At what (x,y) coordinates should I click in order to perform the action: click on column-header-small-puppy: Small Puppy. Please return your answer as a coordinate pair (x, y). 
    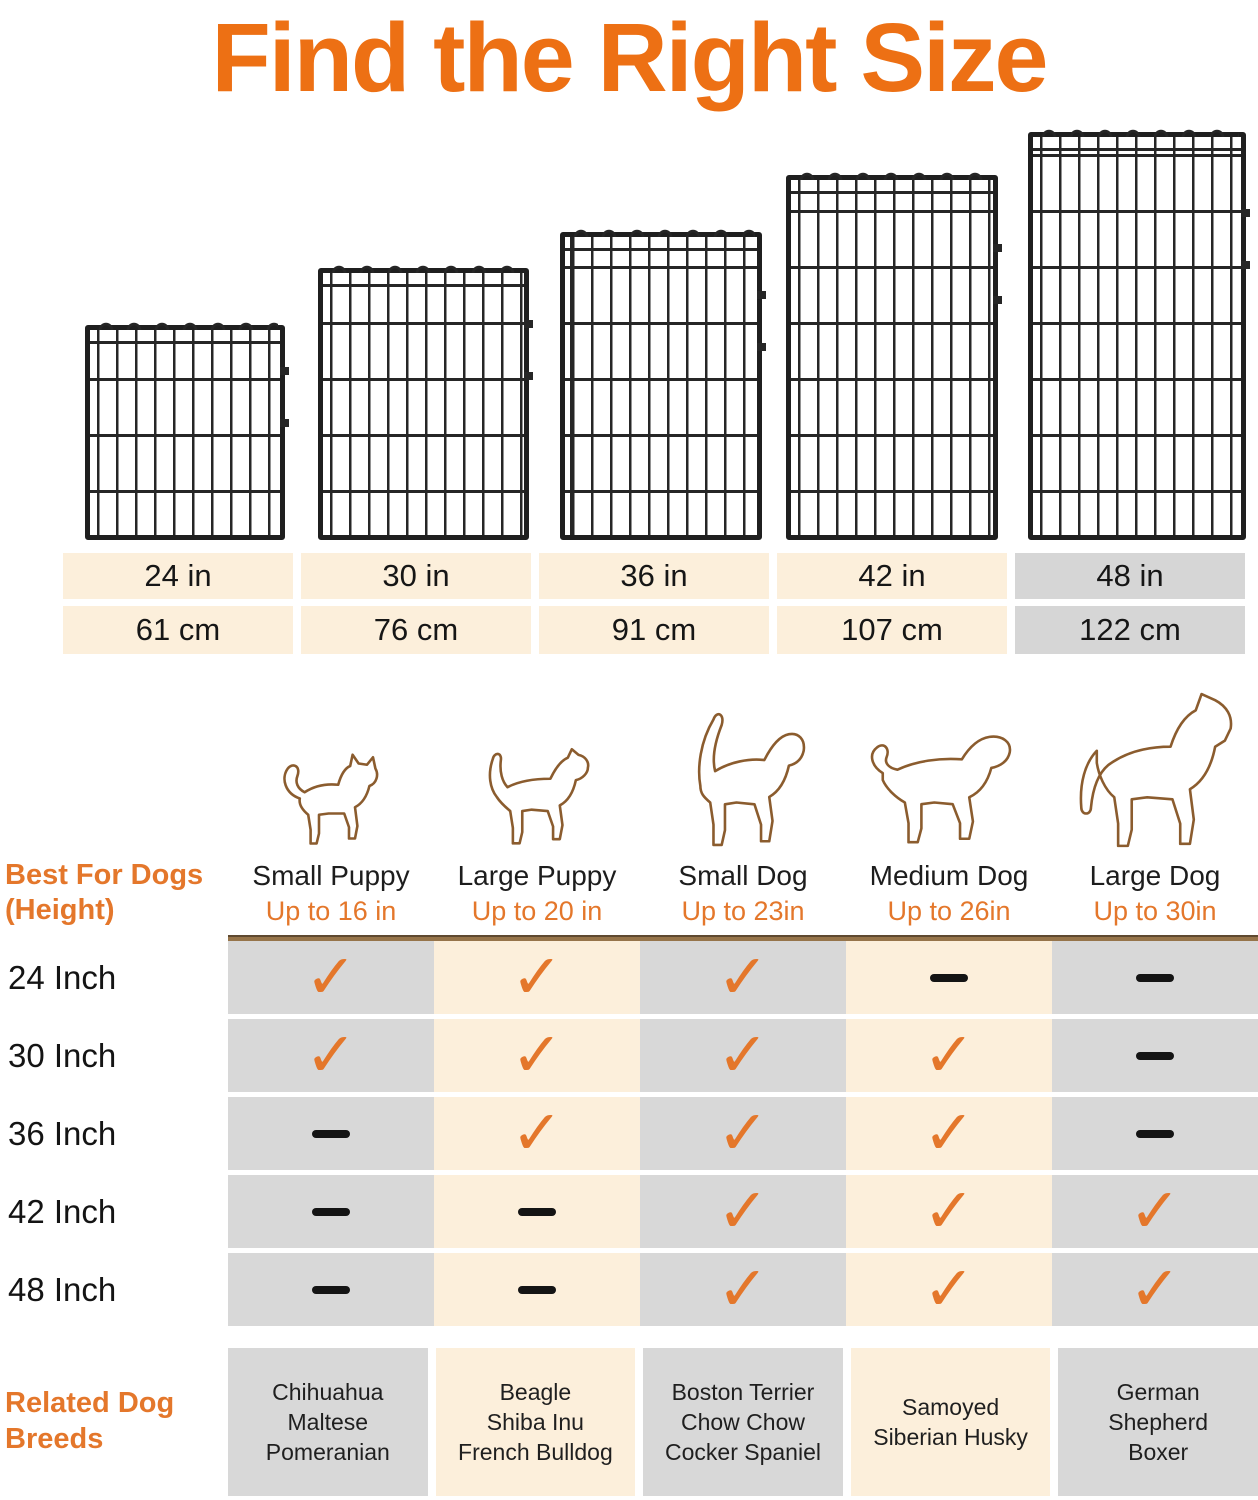
    Looking at the image, I should click on (331, 875).